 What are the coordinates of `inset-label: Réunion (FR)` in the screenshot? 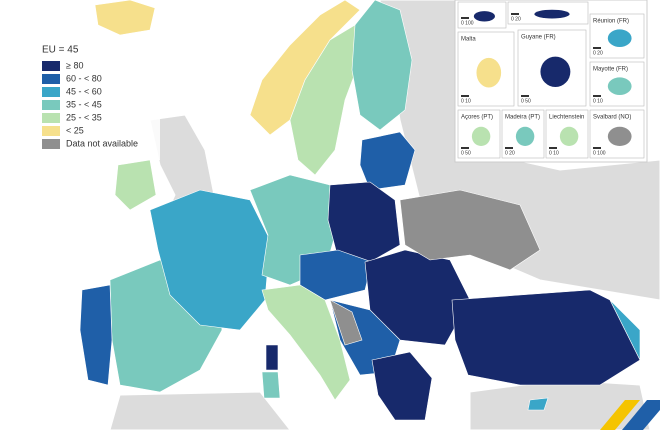 It's located at (611, 22).